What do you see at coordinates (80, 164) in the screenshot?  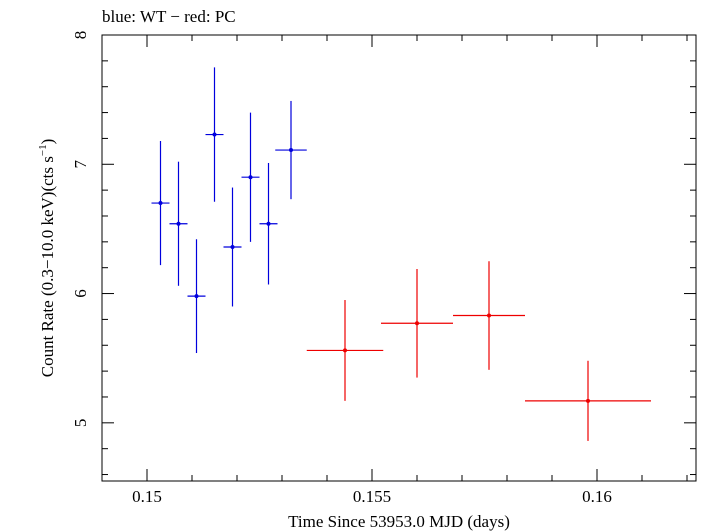 I see `y-tick-label: 7` at bounding box center [80, 164].